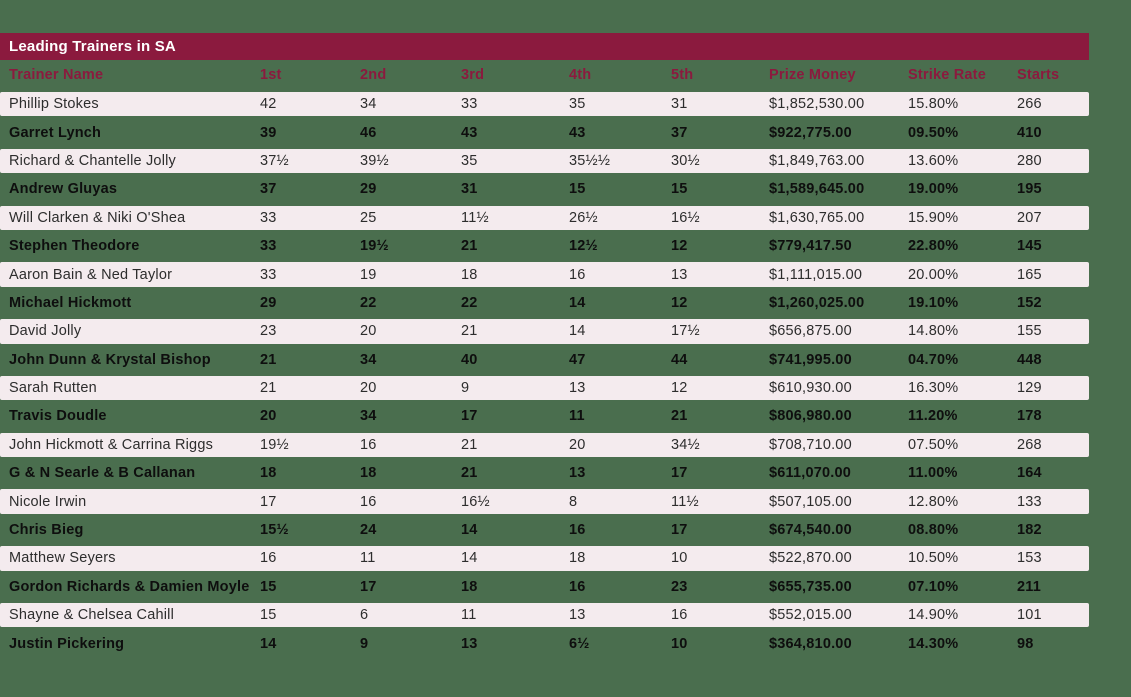 This screenshot has width=1131, height=697. Describe the element at coordinates (91, 274) in the screenshot. I see `cell-trainer-name: Aaron Bain & Ned Taylor` at that location.